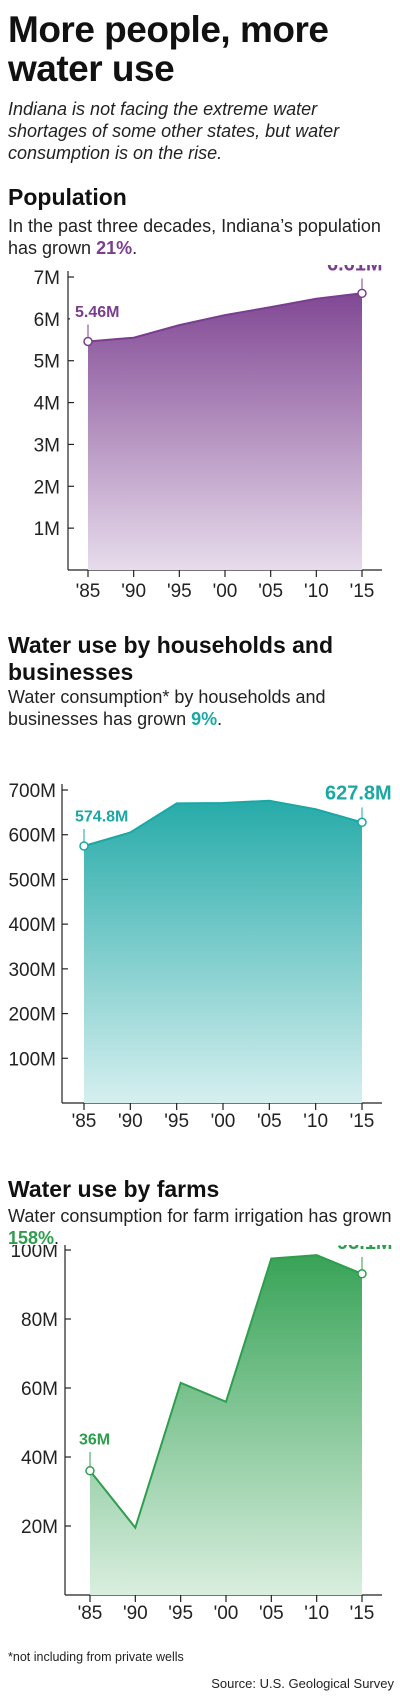 The width and height of the screenshot is (400, 1699). Describe the element at coordinates (32, 970) in the screenshot. I see `y-tick-label: 300M` at that location.